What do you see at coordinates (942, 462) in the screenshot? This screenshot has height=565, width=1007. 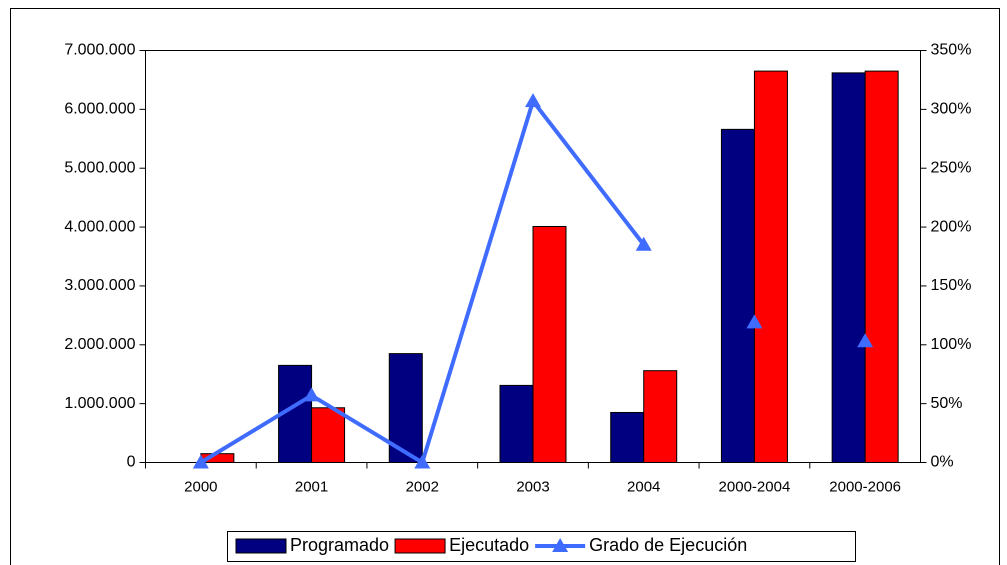 I see `y2-tick-label: 0%` at bounding box center [942, 462].